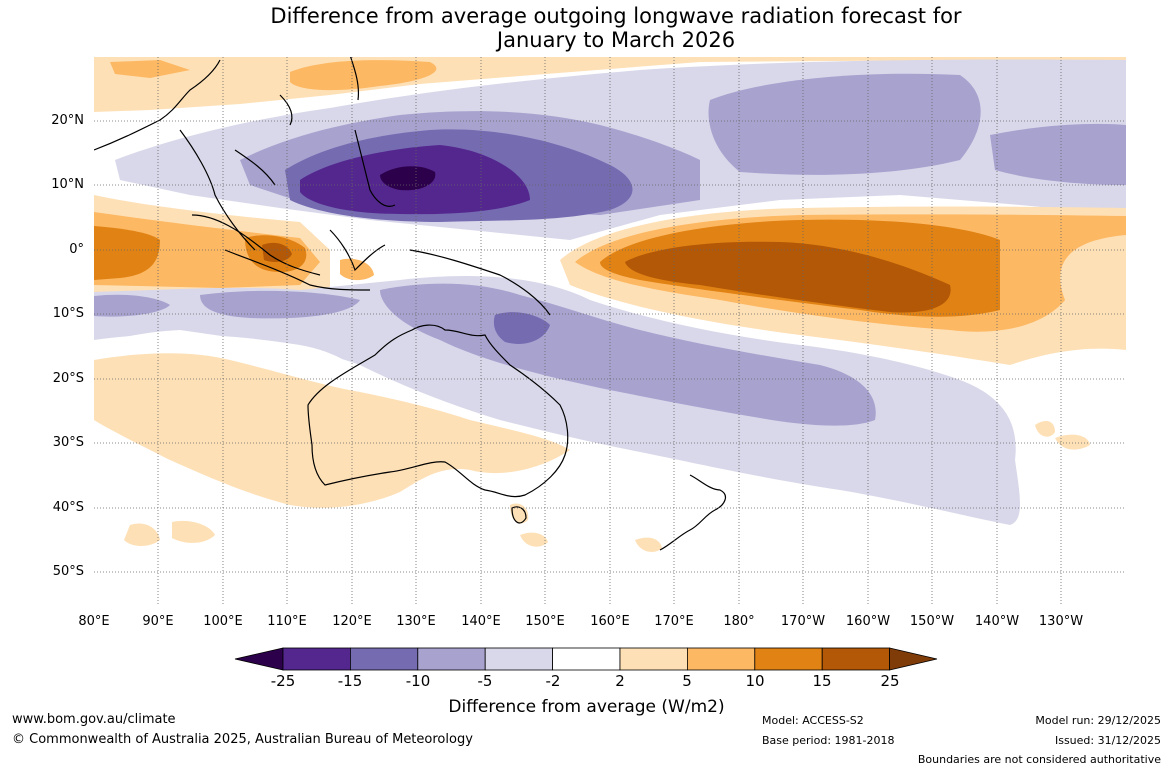 The height and width of the screenshot is (770, 1173). What do you see at coordinates (828, 740) in the screenshot?
I see `footer-base-period: Base period: 1981-2018` at bounding box center [828, 740].